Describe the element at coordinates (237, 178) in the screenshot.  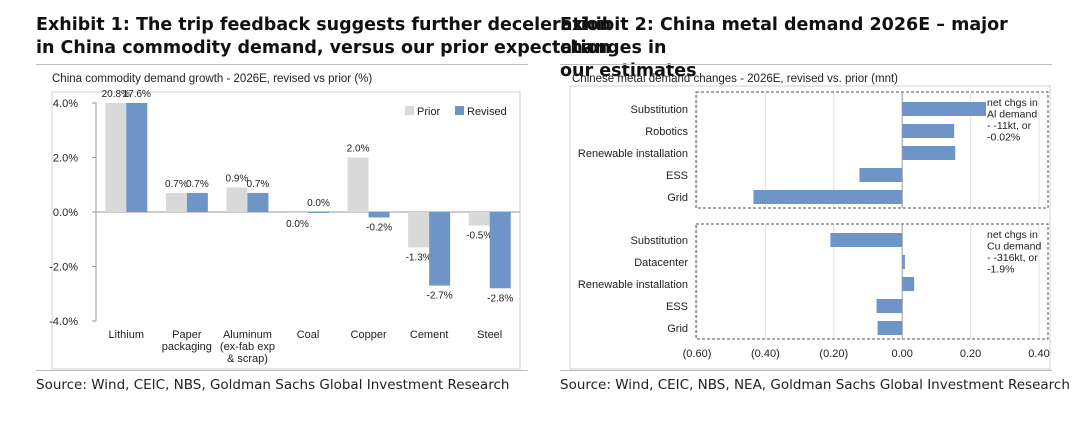
I see `chart1-data-label: 0.9%` at that location.